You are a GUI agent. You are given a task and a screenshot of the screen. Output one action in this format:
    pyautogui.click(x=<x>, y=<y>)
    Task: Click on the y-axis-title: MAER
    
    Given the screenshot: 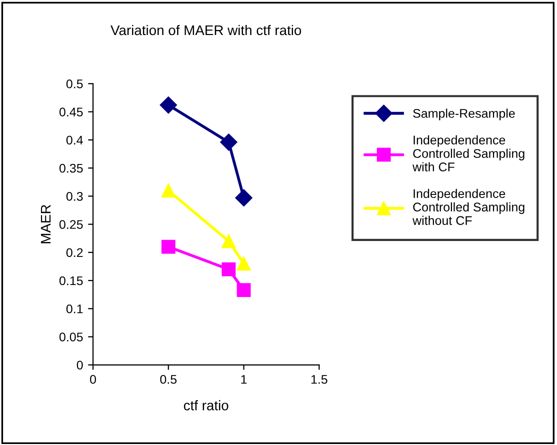 What is the action you would take?
    pyautogui.click(x=45, y=224)
    